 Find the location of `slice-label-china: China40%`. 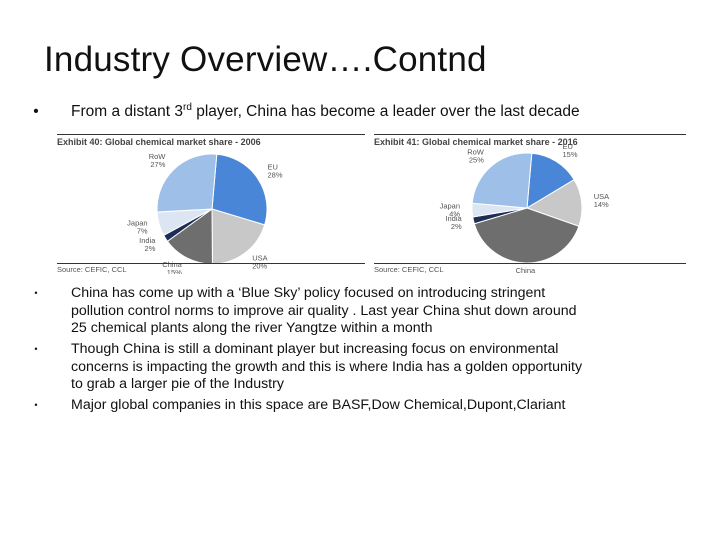

slice-label-china: China40% is located at coordinates (526, 270).